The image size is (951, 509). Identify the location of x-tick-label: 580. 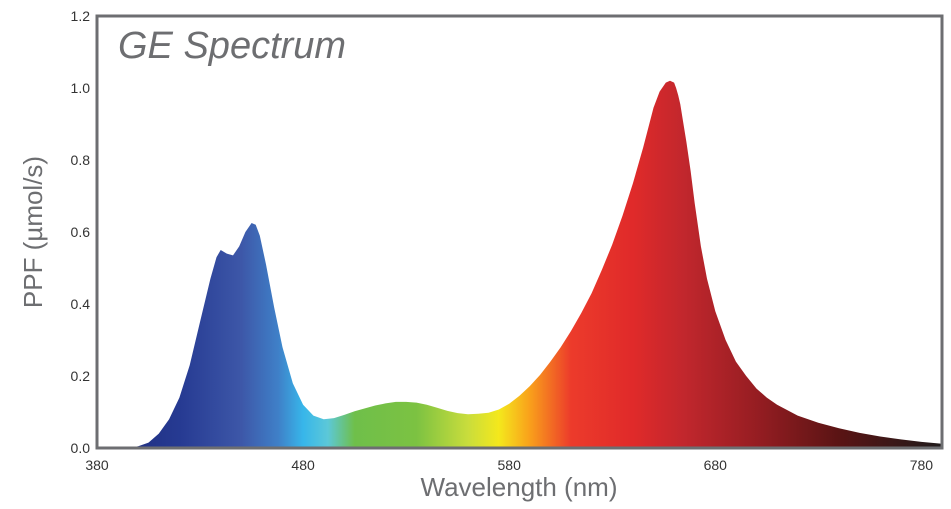
(510, 465).